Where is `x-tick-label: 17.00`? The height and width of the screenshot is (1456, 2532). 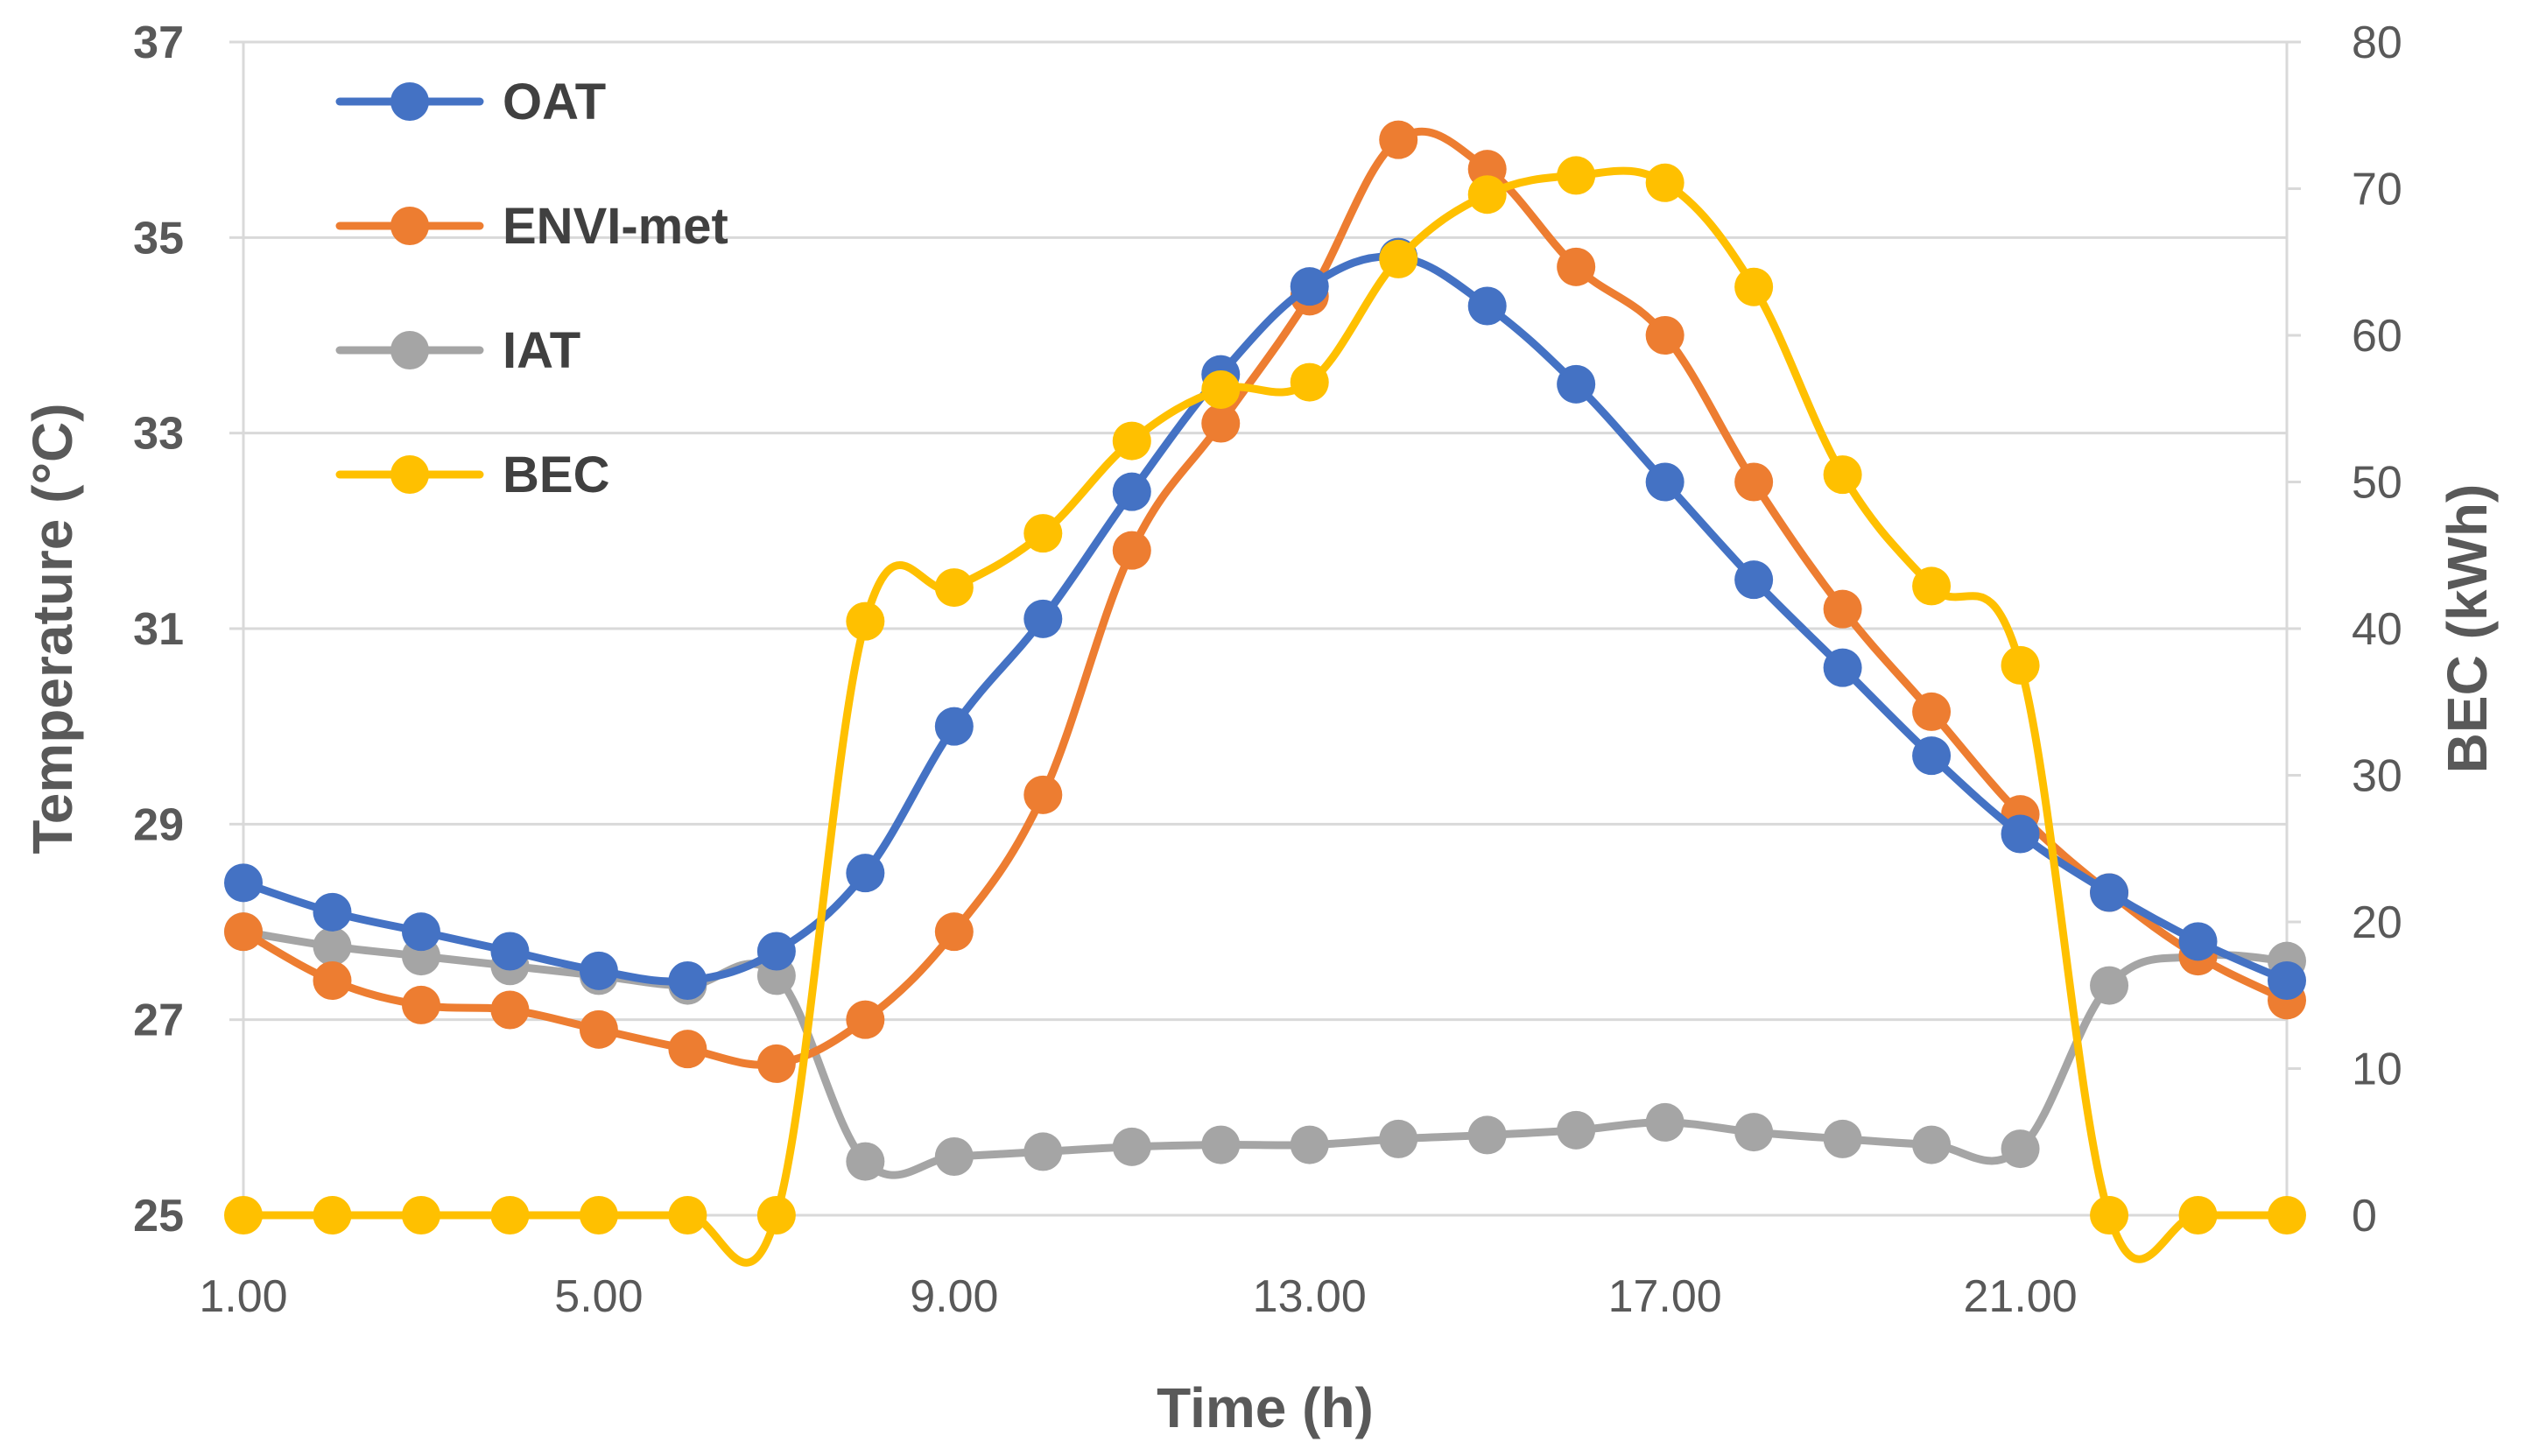
x-tick-label: 17.00 is located at coordinates (1665, 1296).